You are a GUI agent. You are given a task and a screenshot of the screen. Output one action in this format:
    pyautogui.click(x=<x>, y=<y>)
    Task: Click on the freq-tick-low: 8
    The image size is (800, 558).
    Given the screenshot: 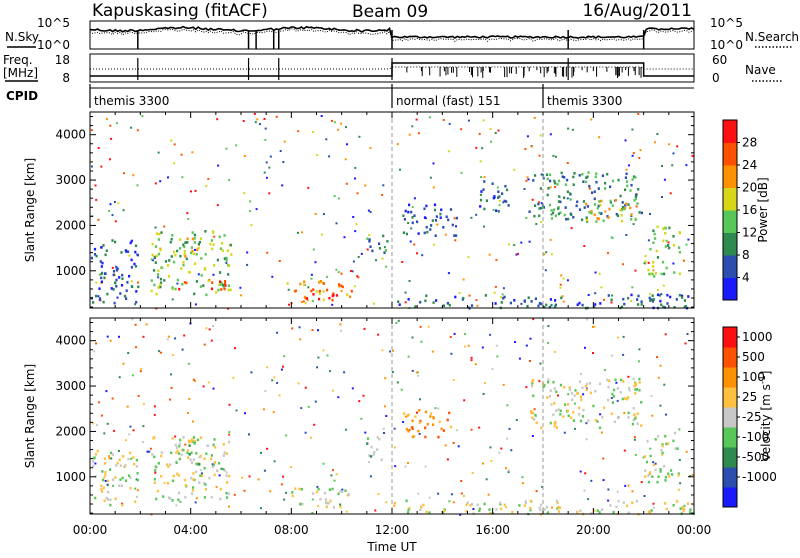 What is the action you would take?
    pyautogui.click(x=66, y=78)
    